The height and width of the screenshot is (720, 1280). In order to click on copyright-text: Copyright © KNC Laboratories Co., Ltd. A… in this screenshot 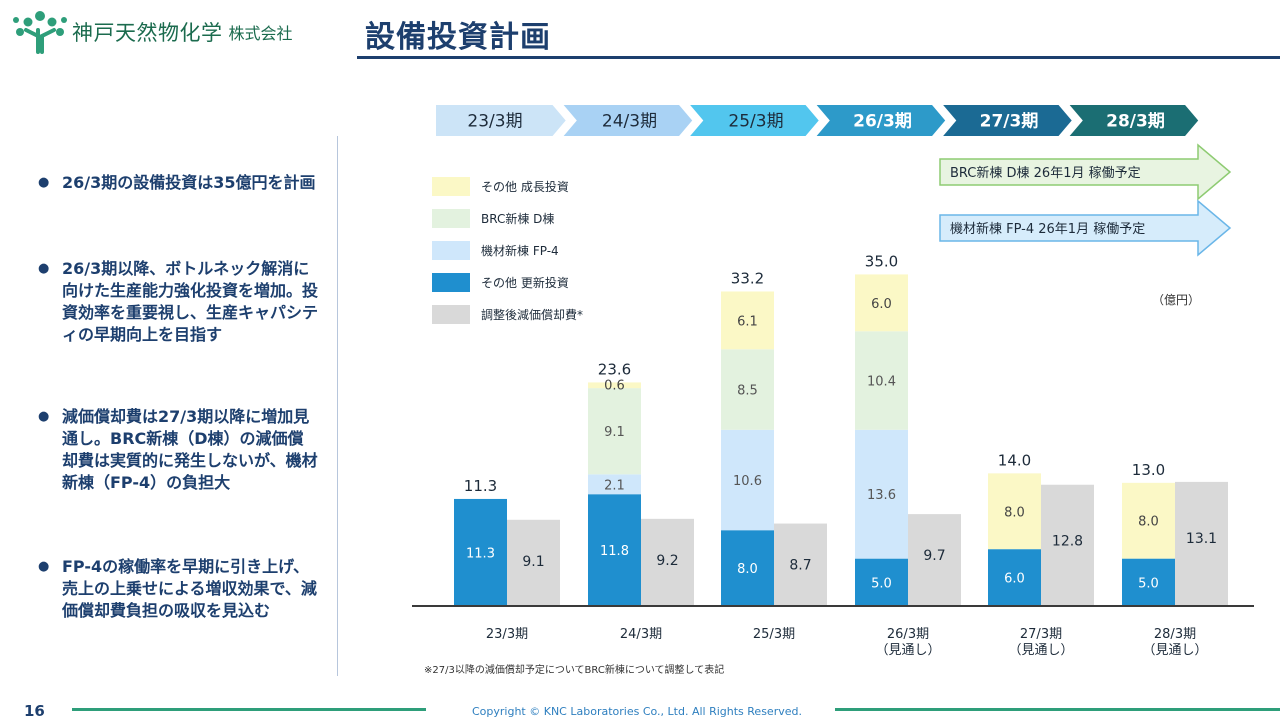, I will do `click(637, 711)`.